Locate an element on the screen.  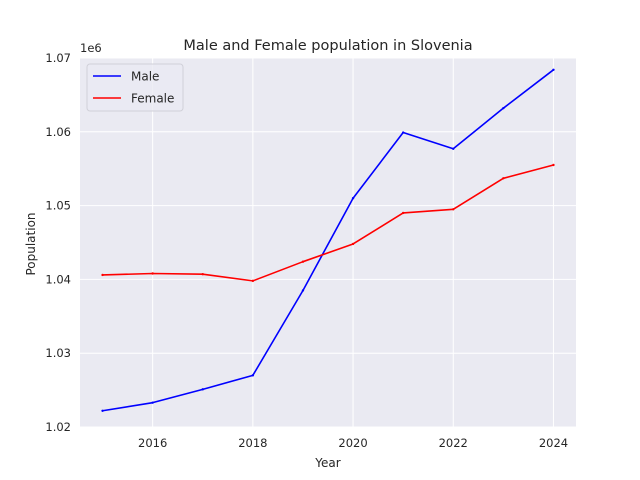
y-tick-label: 1.05 is located at coordinates (58, 206).